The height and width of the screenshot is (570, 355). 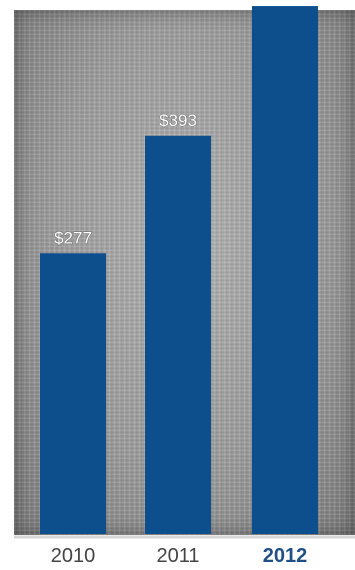 What do you see at coordinates (285, 556) in the screenshot?
I see `x-tick-label-2012: 2012` at bounding box center [285, 556].